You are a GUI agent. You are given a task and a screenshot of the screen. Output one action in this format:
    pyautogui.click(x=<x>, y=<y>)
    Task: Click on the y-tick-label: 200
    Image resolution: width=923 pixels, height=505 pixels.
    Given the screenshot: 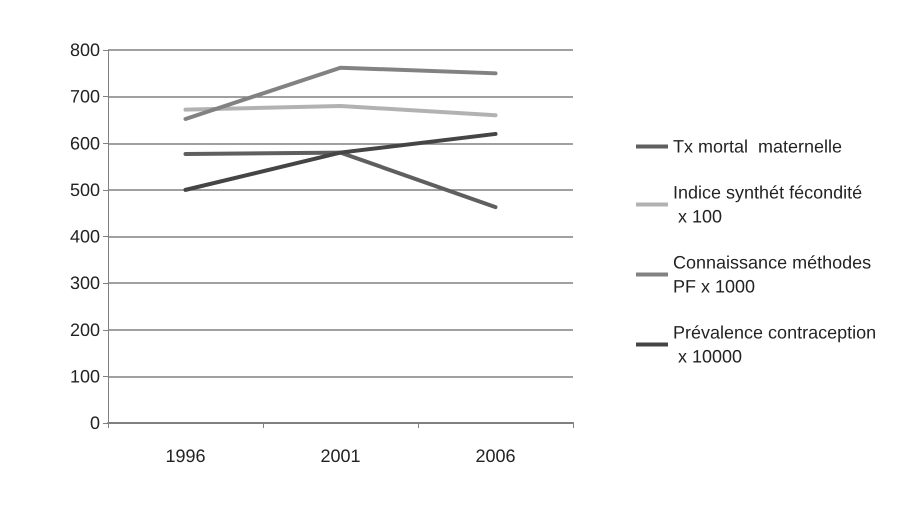 What is the action you would take?
    pyautogui.click(x=85, y=330)
    